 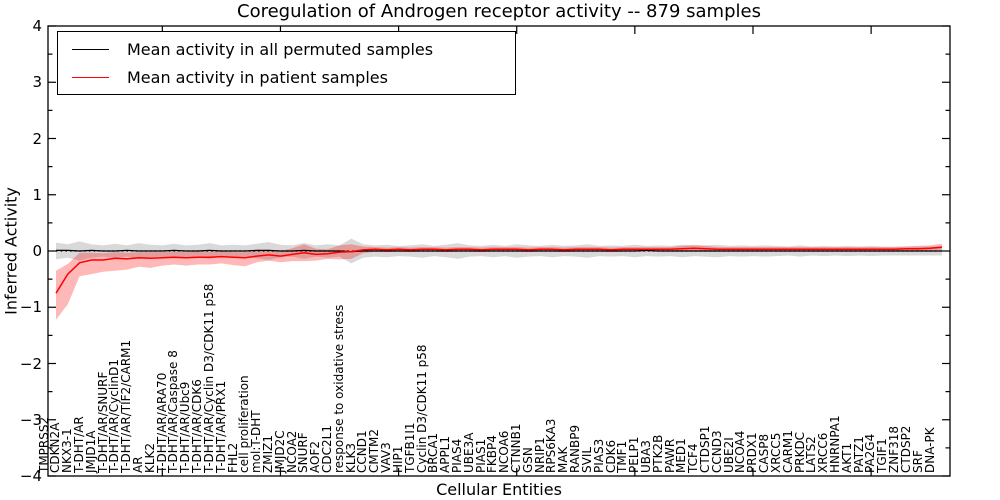 I want to click on legend-label-permuted: Mean activity in all permuted samples, so click(x=280, y=49).